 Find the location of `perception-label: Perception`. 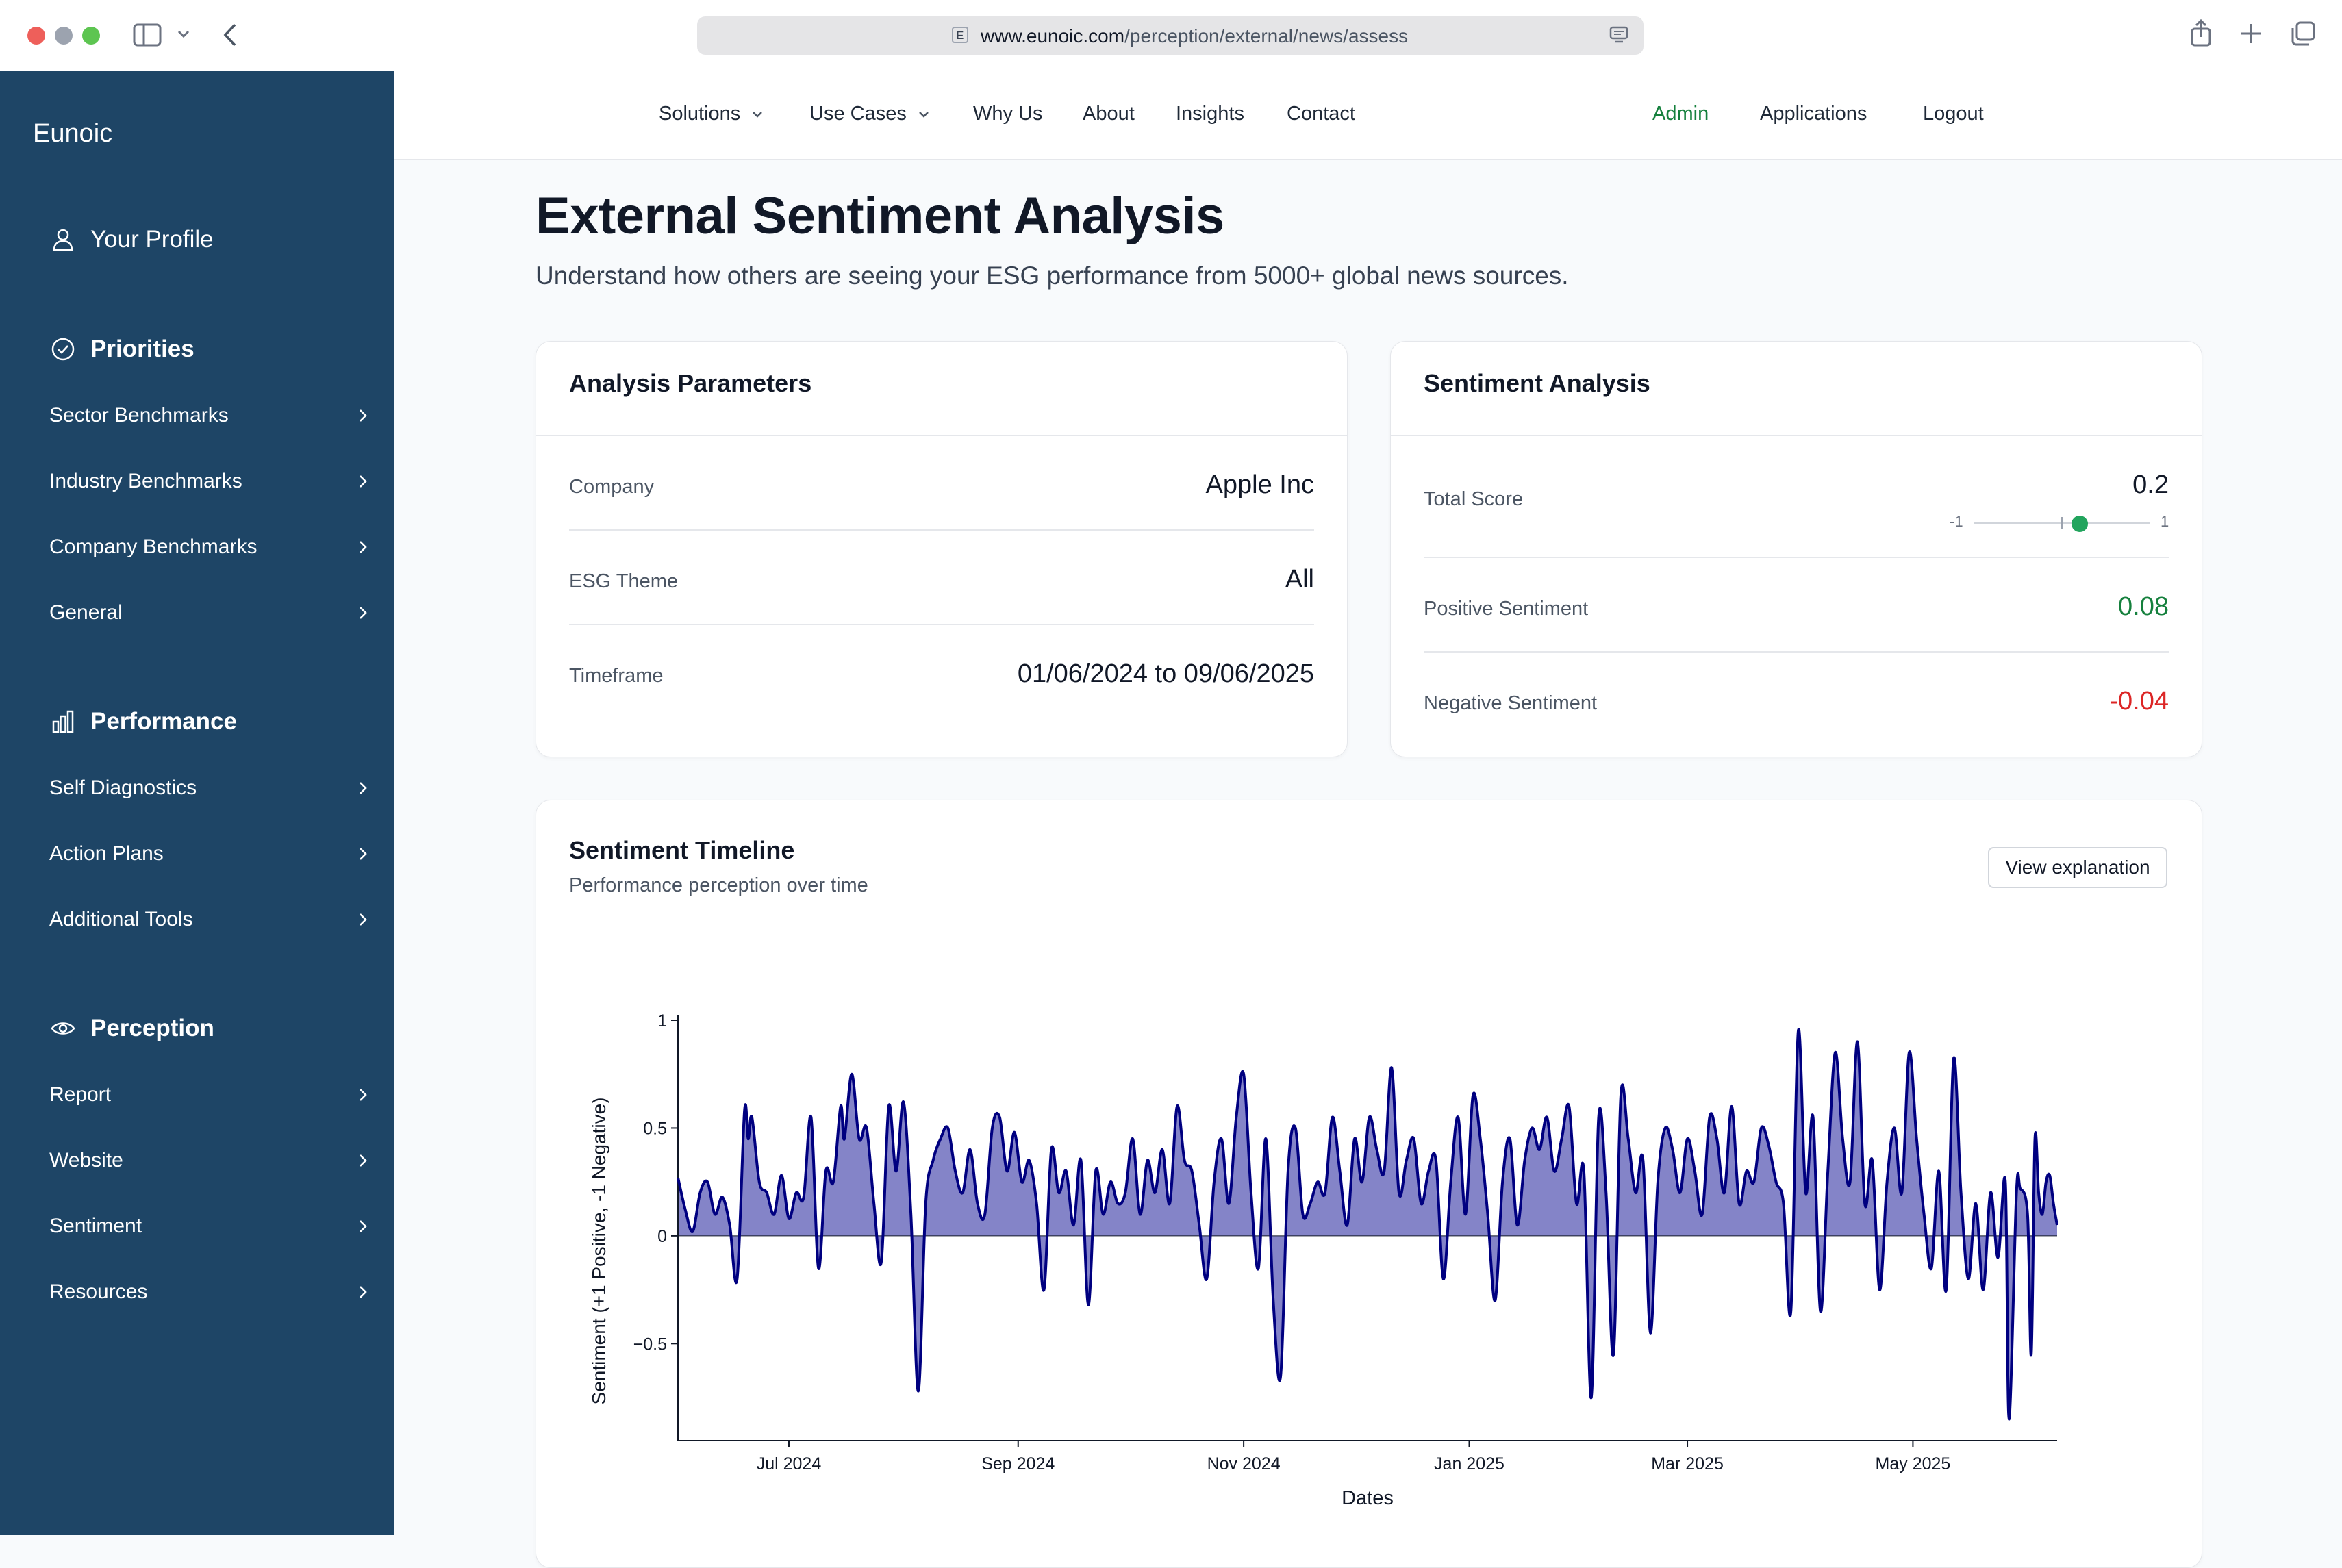

perception-label: Perception is located at coordinates (152, 1028).